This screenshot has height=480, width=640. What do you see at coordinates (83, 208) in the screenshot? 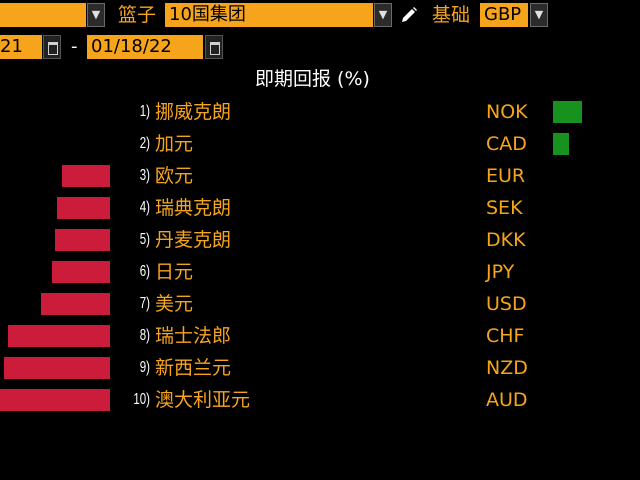
I see `return-bar-sek` at bounding box center [83, 208].